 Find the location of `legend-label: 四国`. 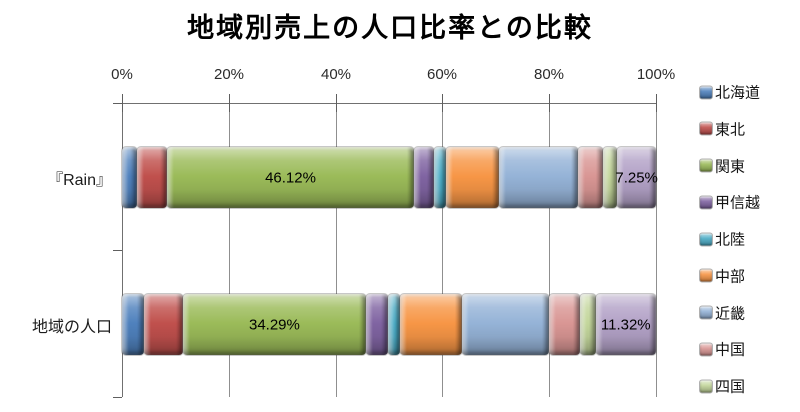

legend-label: 四国 is located at coordinates (730, 387).